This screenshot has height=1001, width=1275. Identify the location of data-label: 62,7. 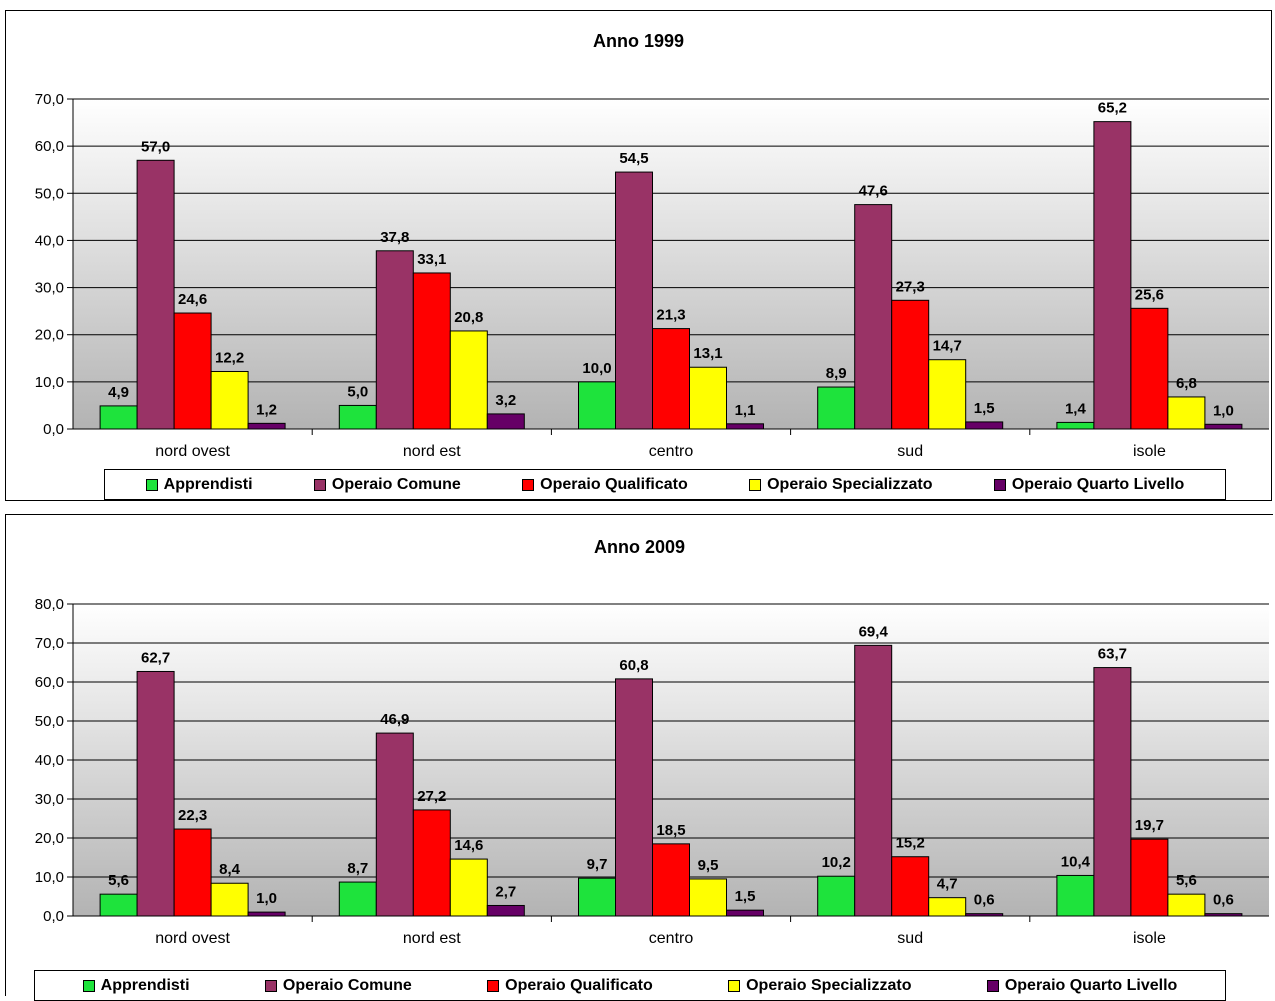
(155, 657).